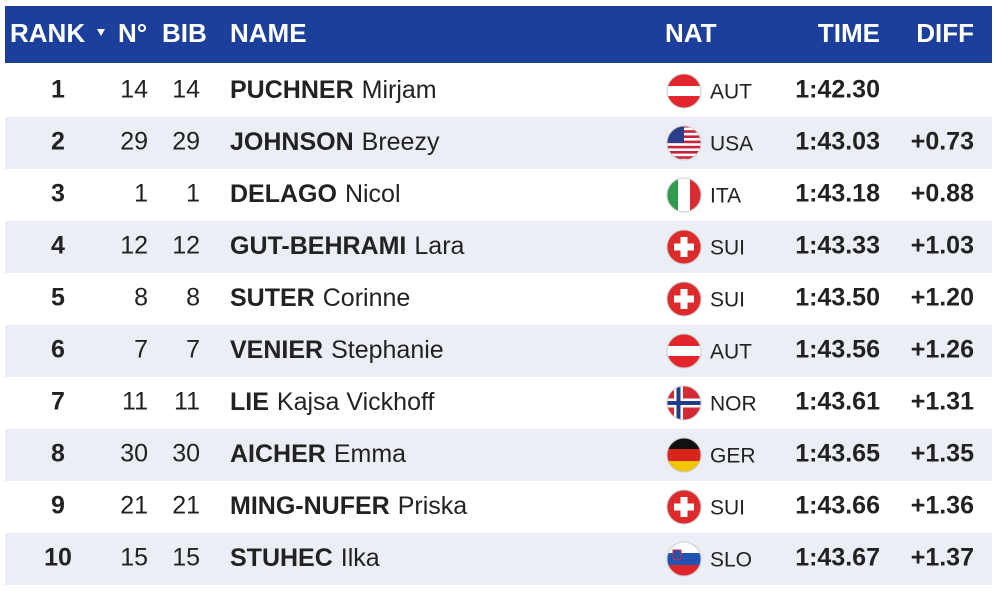 The image size is (994, 591). What do you see at coordinates (193, 350) in the screenshot?
I see `bib: 7` at bounding box center [193, 350].